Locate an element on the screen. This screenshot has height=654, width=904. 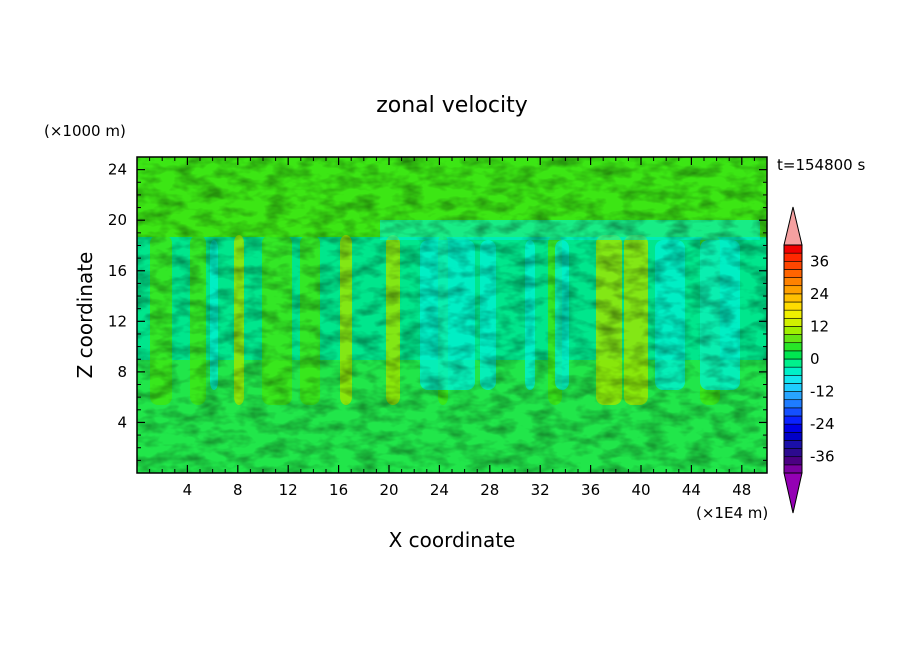
y-axis-label: Z coordinate is located at coordinates (85, 315).